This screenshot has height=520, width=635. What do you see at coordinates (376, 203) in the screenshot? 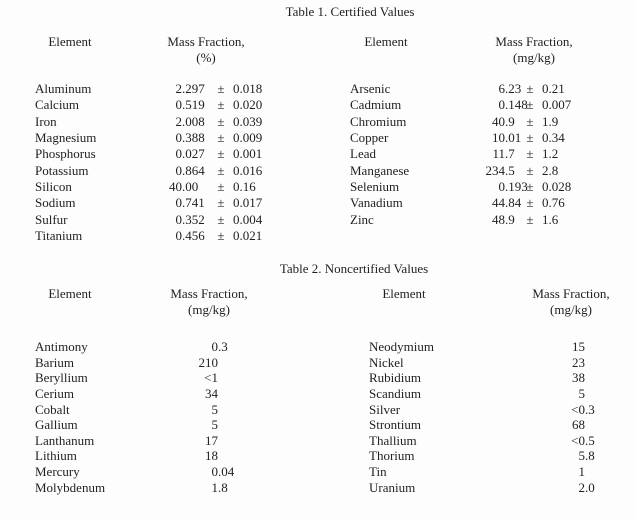
I see `element-name: Vanadium` at bounding box center [376, 203].